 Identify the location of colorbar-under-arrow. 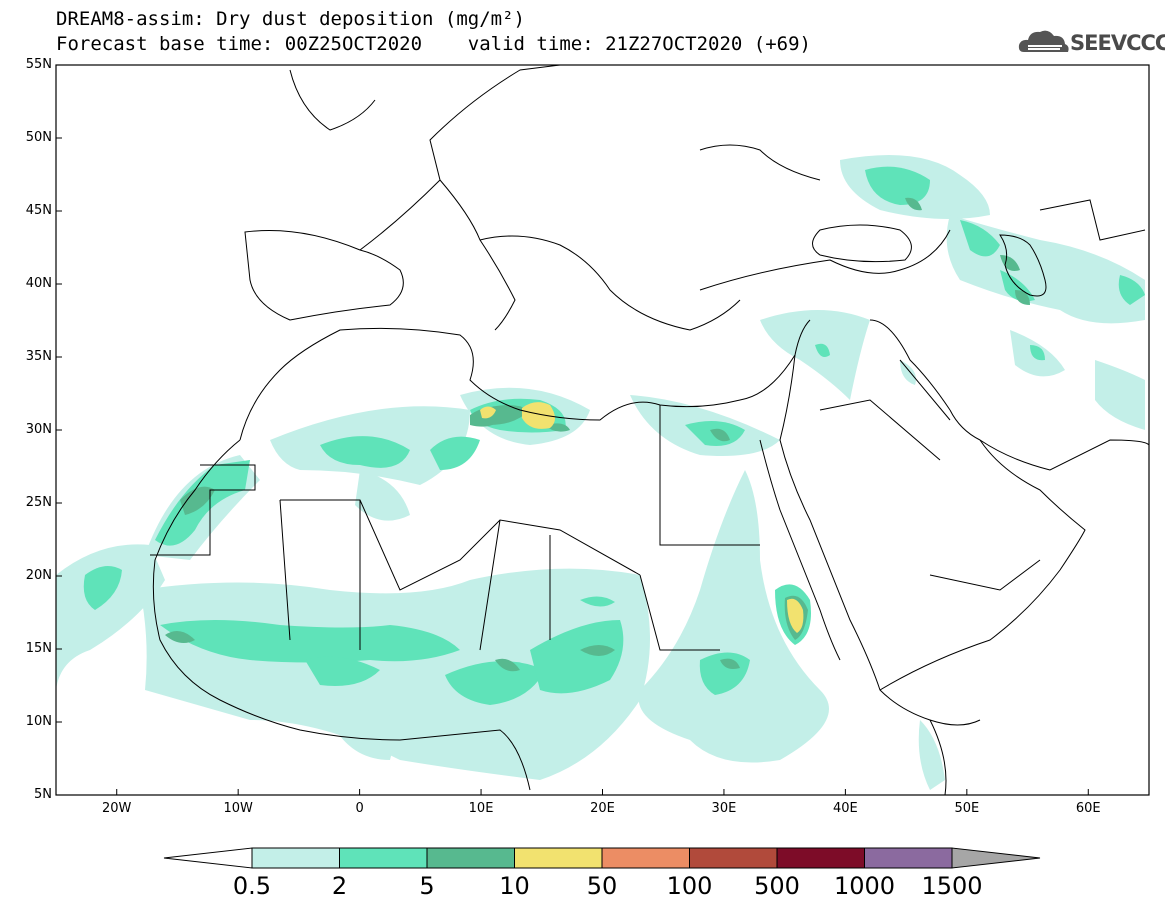
(208, 858).